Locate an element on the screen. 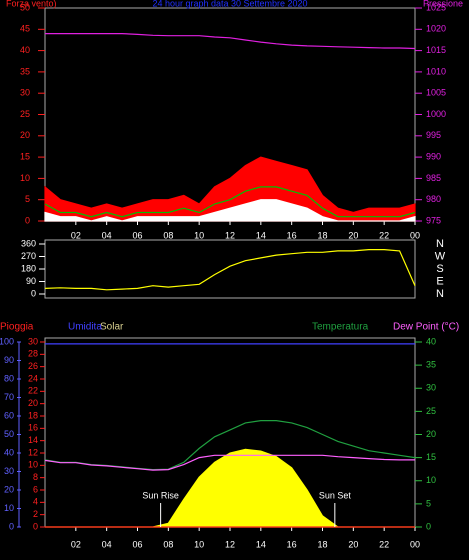  y-tick-label: 2 is located at coordinates (35, 514).